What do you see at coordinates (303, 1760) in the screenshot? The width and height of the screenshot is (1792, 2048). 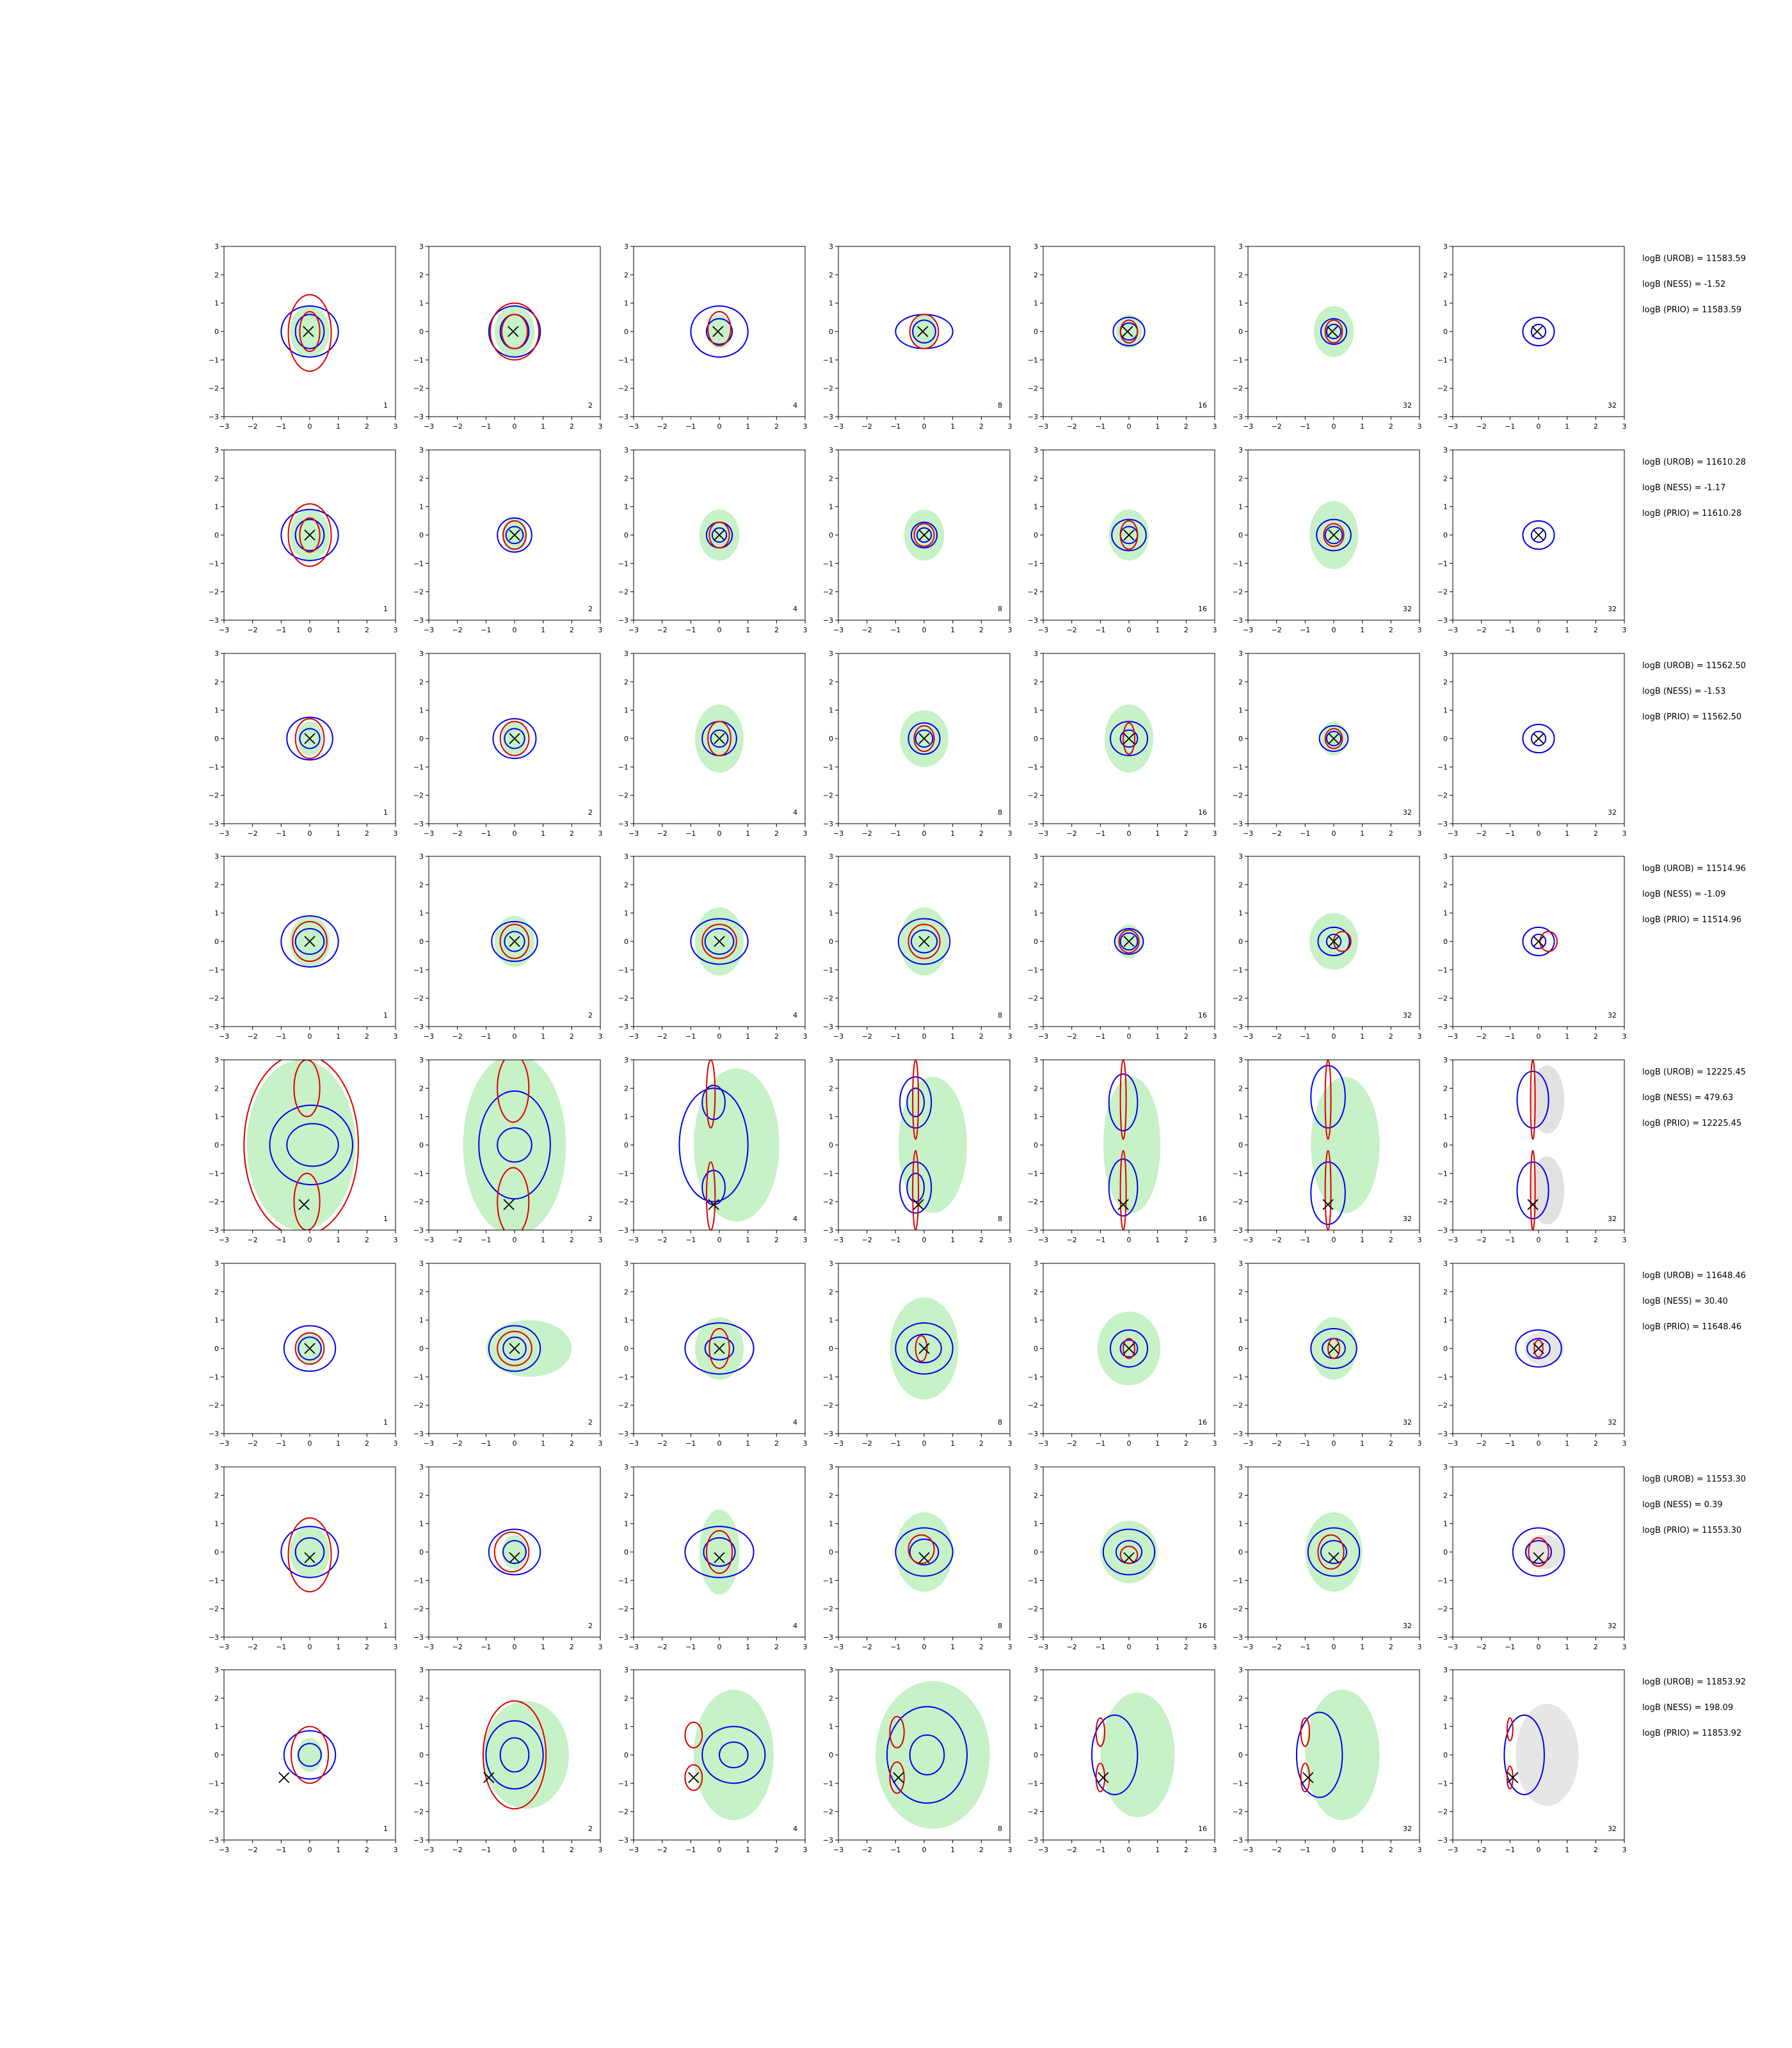 I see `panel-r8-c1: −3 −2 −1 0 1 2 3 −3 −2 −1 0 1 2 3 1` at bounding box center [303, 1760].